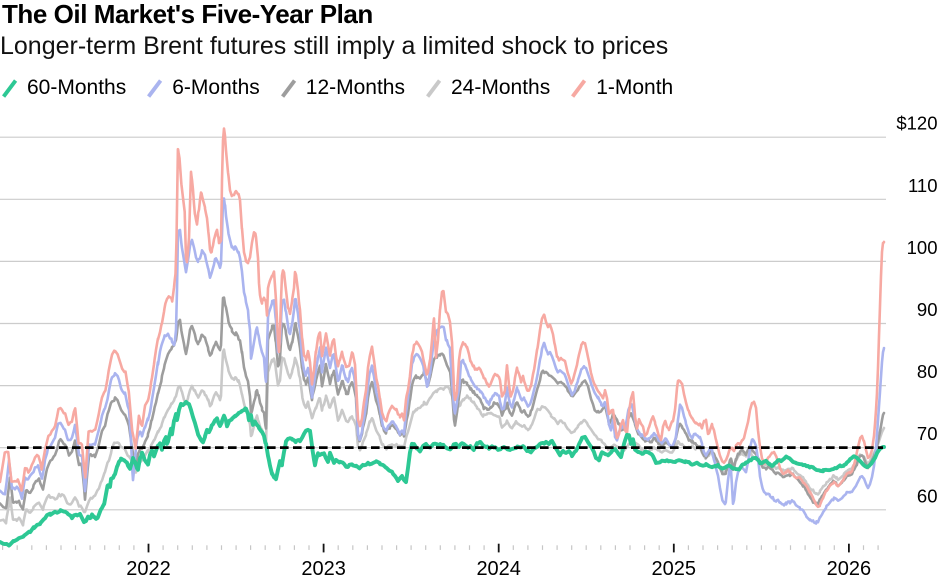  I want to click on svg-text: 2023, so click(323, 569).